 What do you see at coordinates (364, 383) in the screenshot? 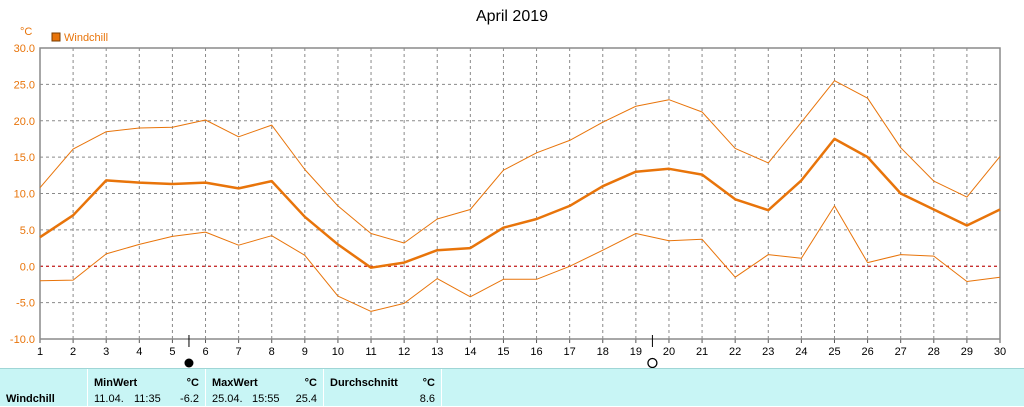
I see `avg-header: Durchschnitt` at bounding box center [364, 383].